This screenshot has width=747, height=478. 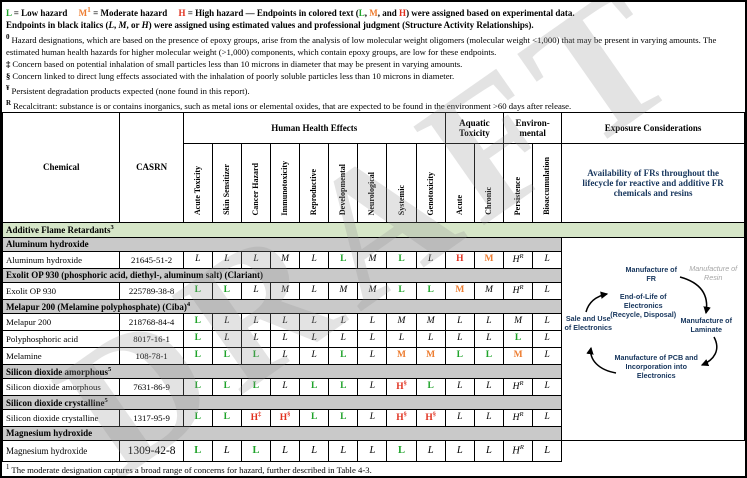 I want to click on chemical-name-cell: Aluminum hydroxide, so click(x=61, y=260).